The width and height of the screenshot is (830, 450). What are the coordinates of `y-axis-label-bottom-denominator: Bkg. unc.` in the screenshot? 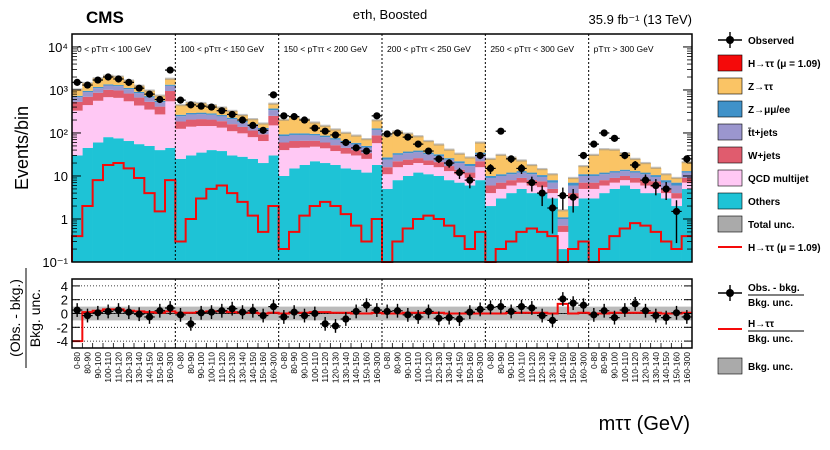 It's located at (35, 318).